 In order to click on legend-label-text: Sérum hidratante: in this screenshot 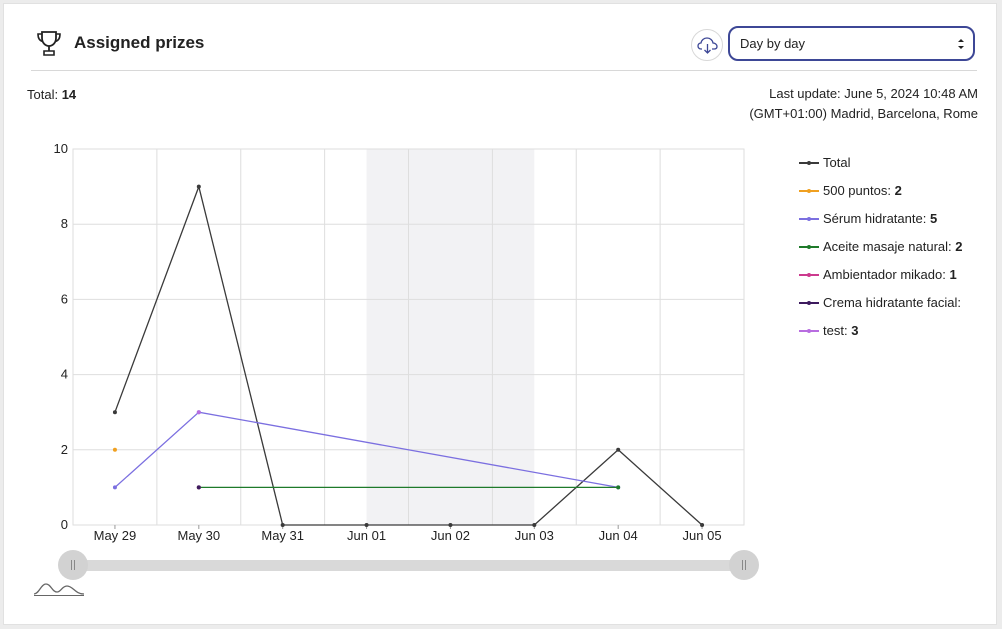, I will do `click(875, 218)`.